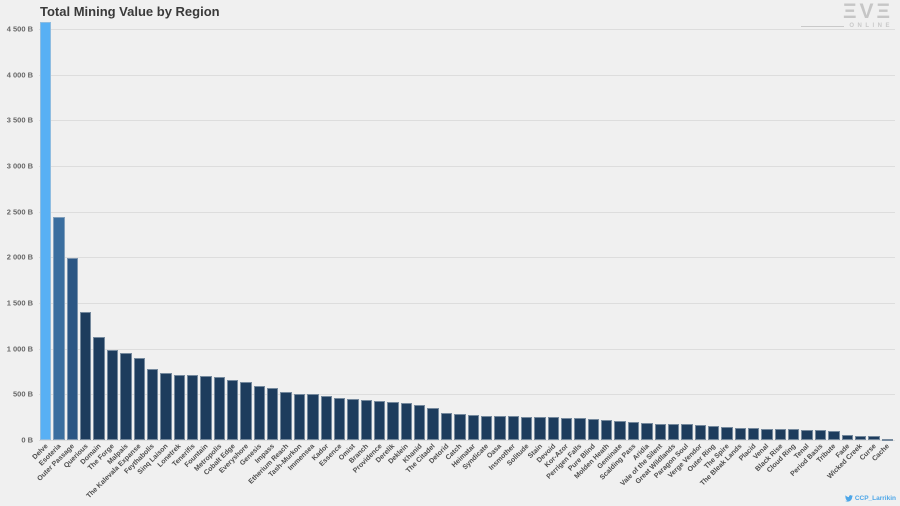 The height and width of the screenshot is (506, 900). I want to click on bar-esoteria, so click(59, 328).